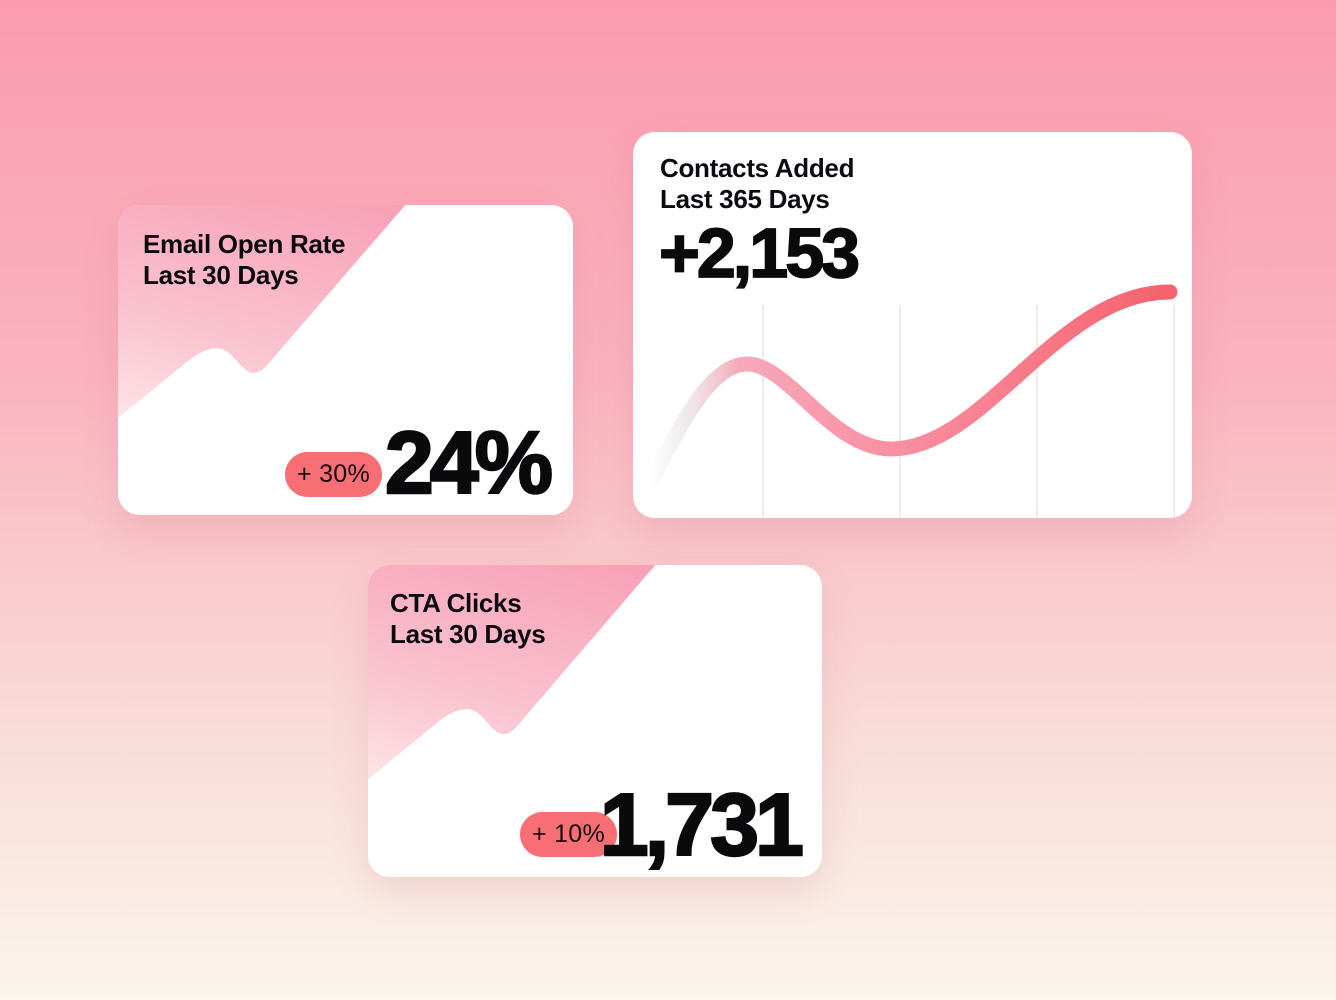  What do you see at coordinates (757, 168) in the screenshot?
I see `title-line-1: Contacts Added` at bounding box center [757, 168].